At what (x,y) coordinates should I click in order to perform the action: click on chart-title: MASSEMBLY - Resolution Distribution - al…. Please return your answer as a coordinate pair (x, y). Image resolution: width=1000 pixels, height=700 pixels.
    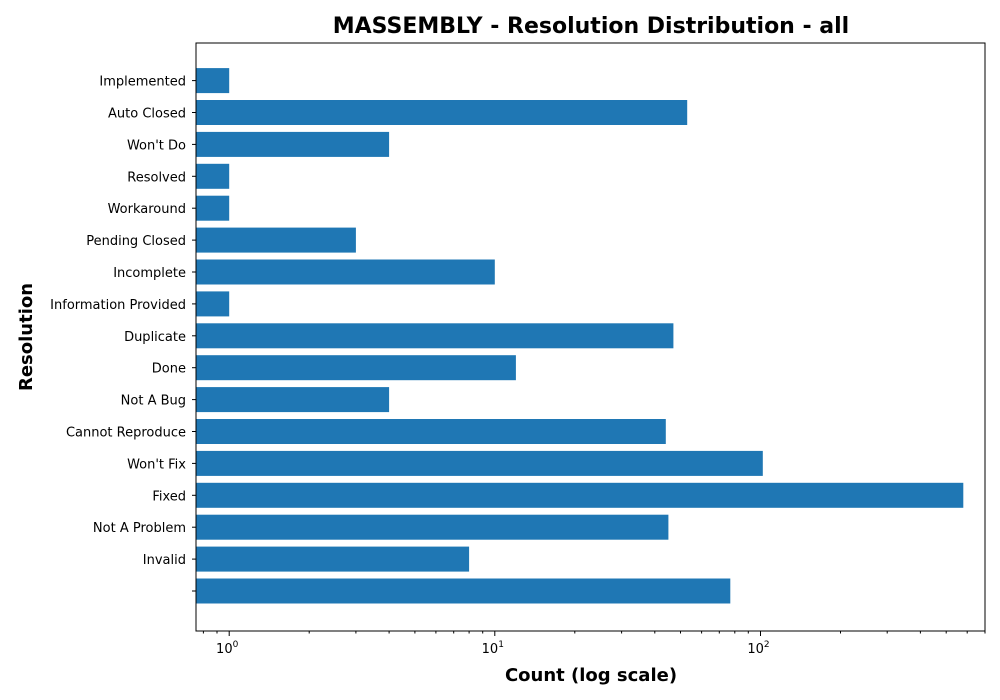
    Looking at the image, I should click on (591, 26).